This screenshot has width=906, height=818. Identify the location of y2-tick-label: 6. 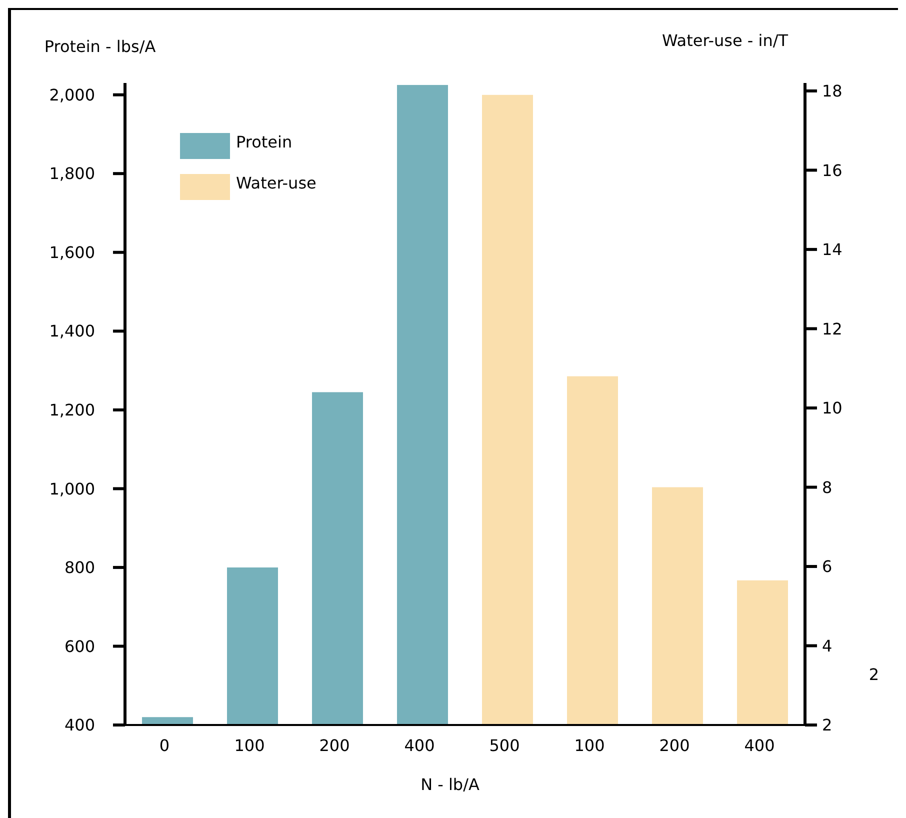
(827, 566).